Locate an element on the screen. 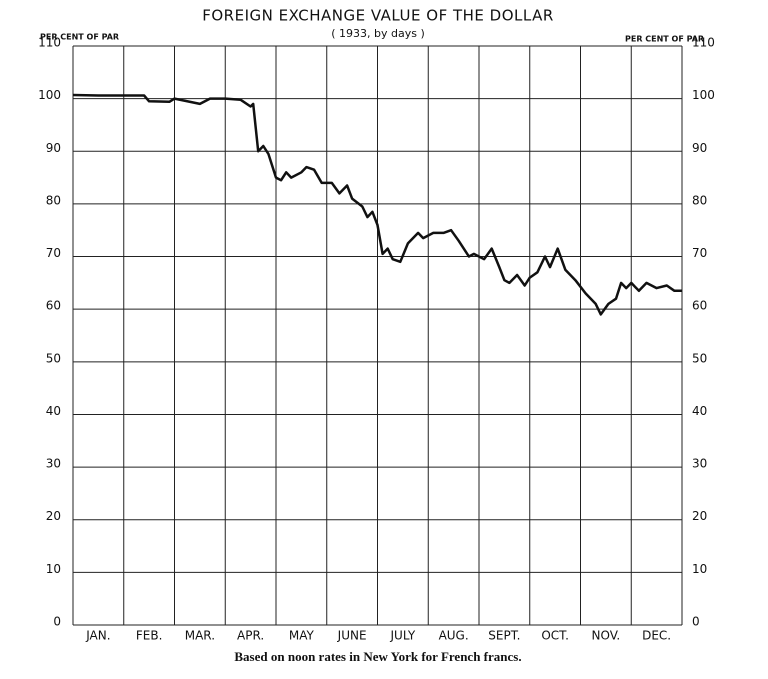 The height and width of the screenshot is (679, 768). x-tick-label: NOV. is located at coordinates (606, 636).